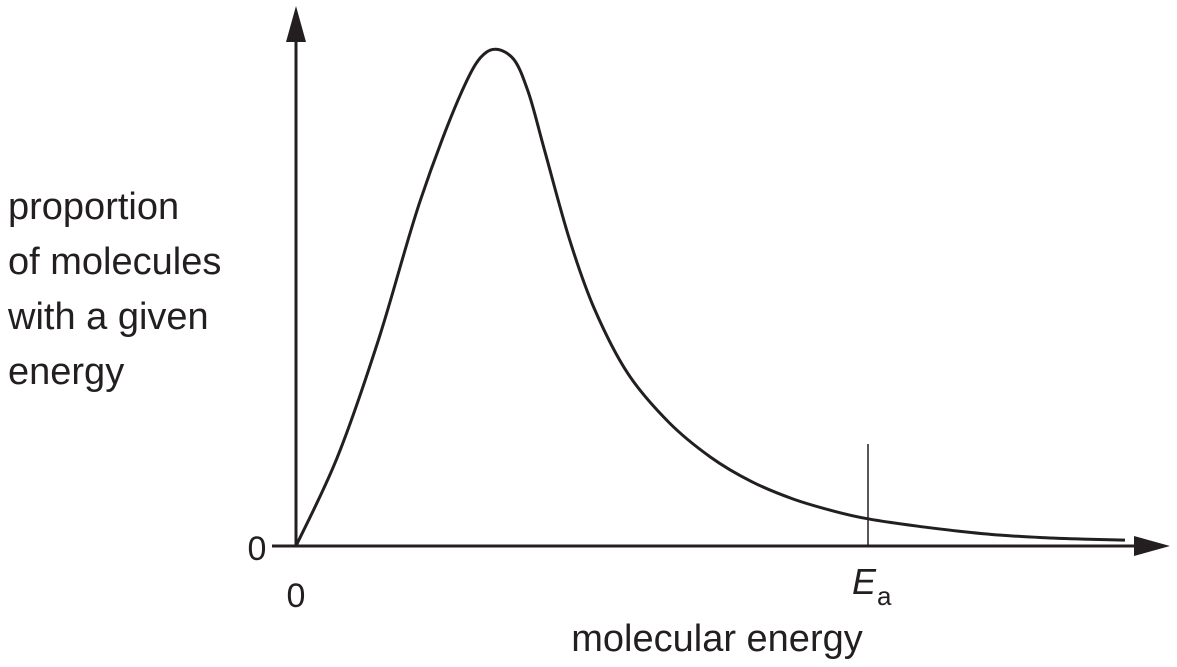 This screenshot has width=1177, height=667. I want to click on x-origin-label: 0, so click(296, 596).